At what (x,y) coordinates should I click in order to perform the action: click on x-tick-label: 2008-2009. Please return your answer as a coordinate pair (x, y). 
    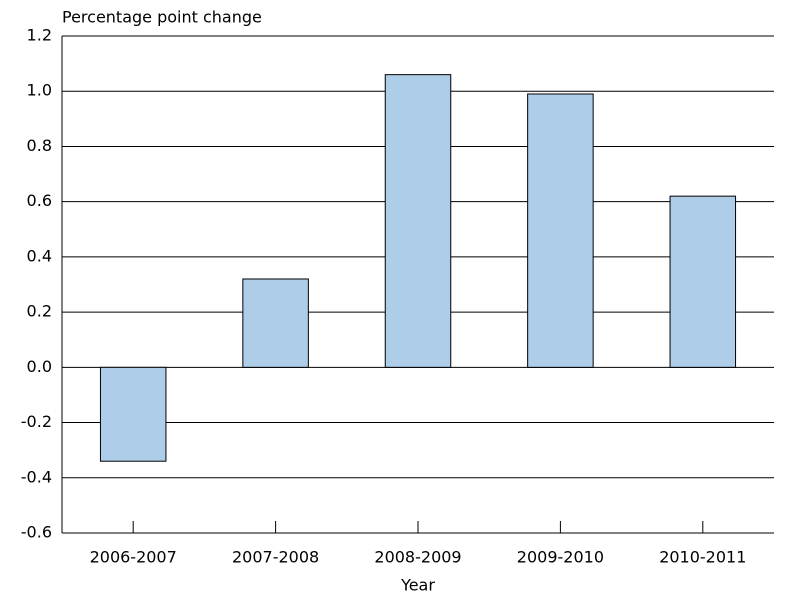
    Looking at the image, I should click on (417, 557).